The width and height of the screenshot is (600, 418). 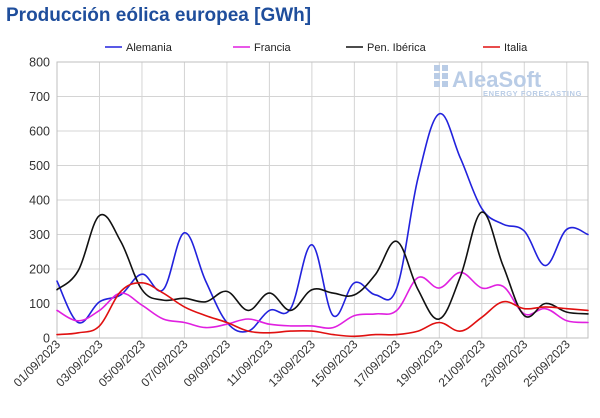 What do you see at coordinates (159, 15) in the screenshot?
I see `chart-title: Producción eólica europea [GWh]` at bounding box center [159, 15].